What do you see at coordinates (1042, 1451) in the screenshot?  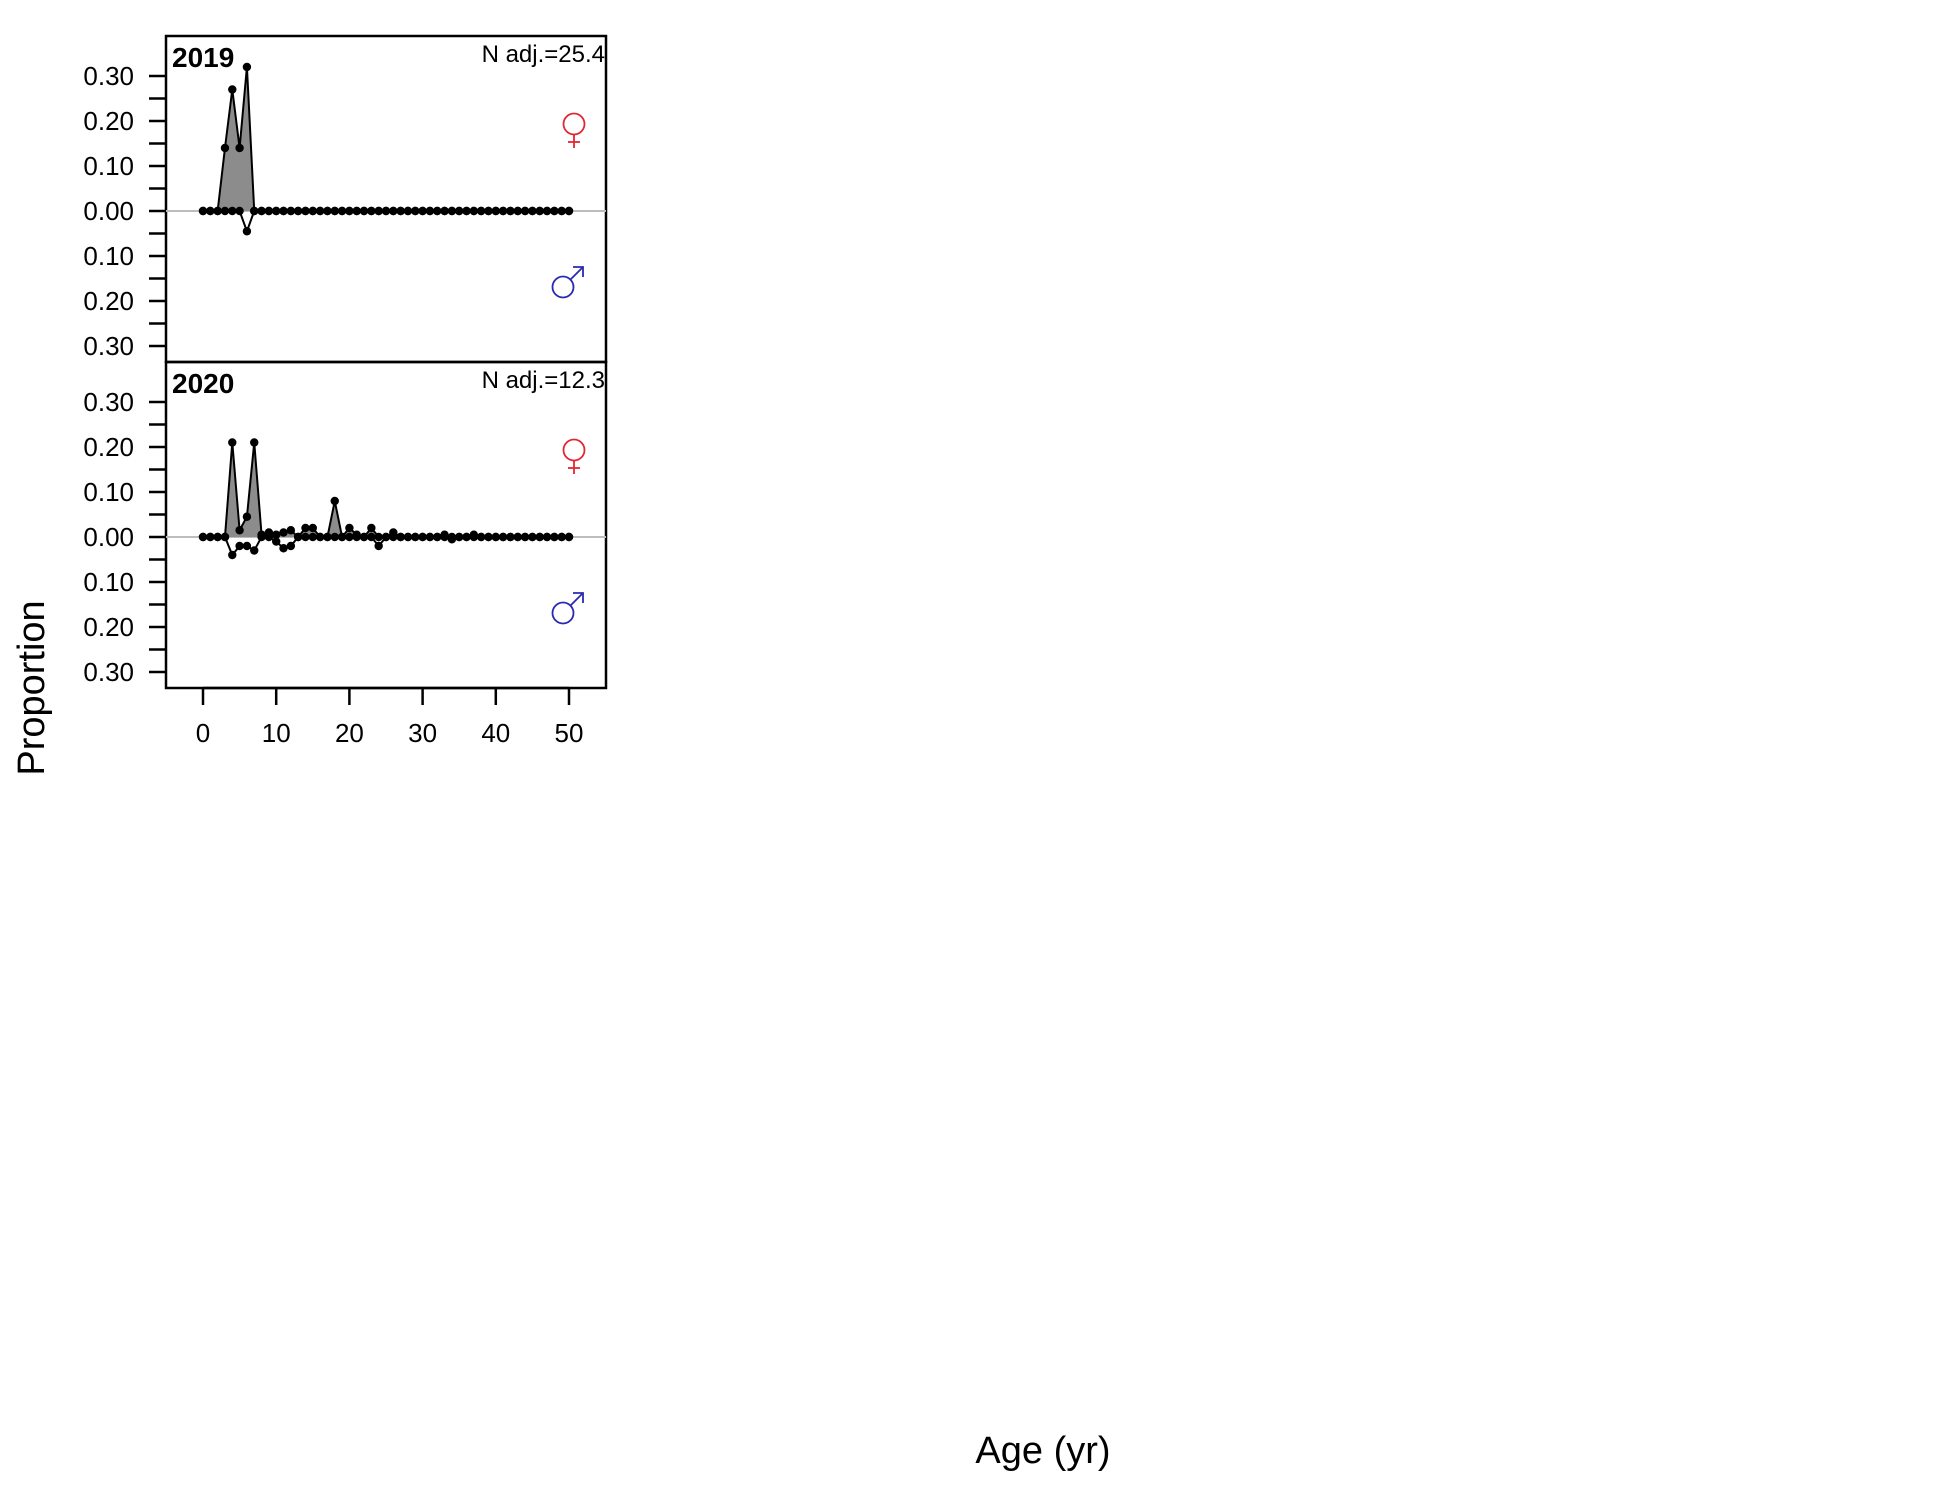 I see `x-axis-title: Age (yr)` at bounding box center [1042, 1451].